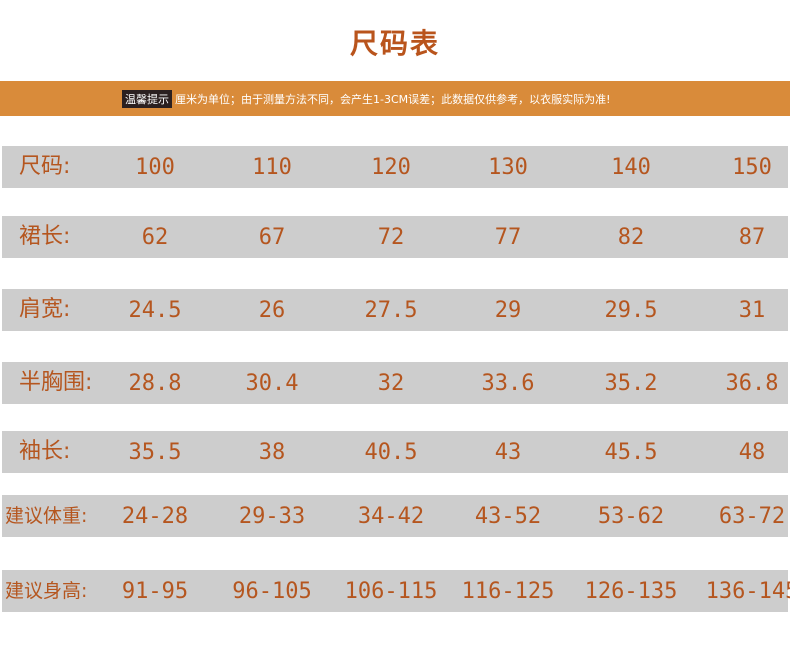 Image resolution: width=790 pixels, height=653 pixels. Describe the element at coordinates (391, 452) in the screenshot. I see `table-cell: 40.5` at that location.